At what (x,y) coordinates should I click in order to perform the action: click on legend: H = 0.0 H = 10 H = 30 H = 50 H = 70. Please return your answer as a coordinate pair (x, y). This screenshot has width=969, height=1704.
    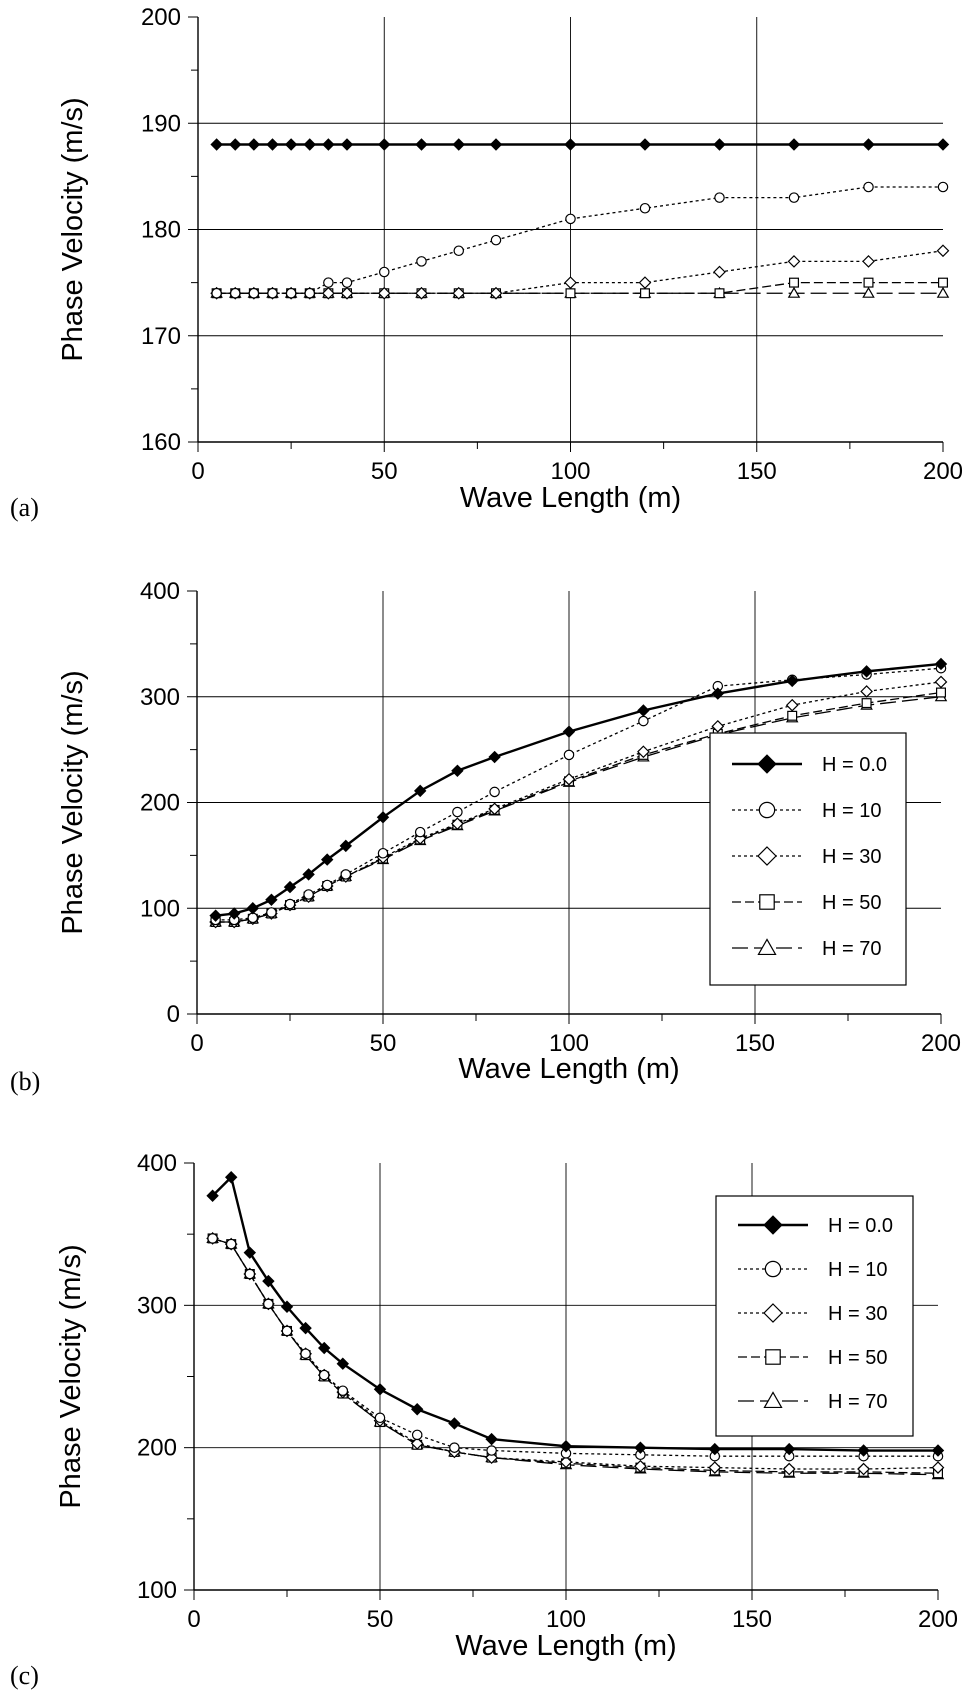
    Looking at the image, I should click on (814, 1316).